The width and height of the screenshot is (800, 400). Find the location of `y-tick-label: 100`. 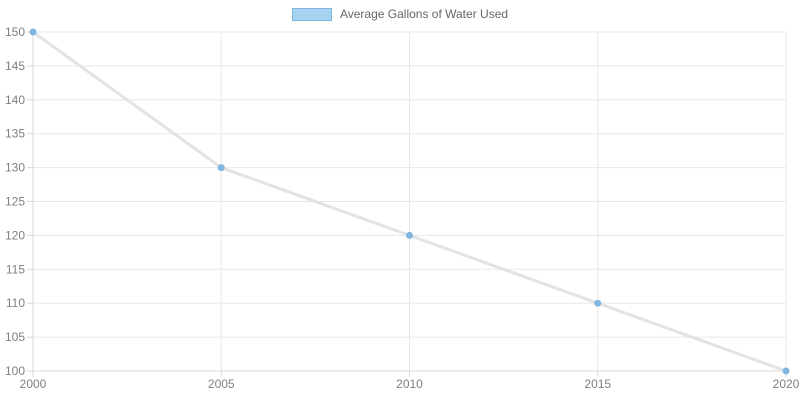

y-tick-label: 100 is located at coordinates (15, 371).